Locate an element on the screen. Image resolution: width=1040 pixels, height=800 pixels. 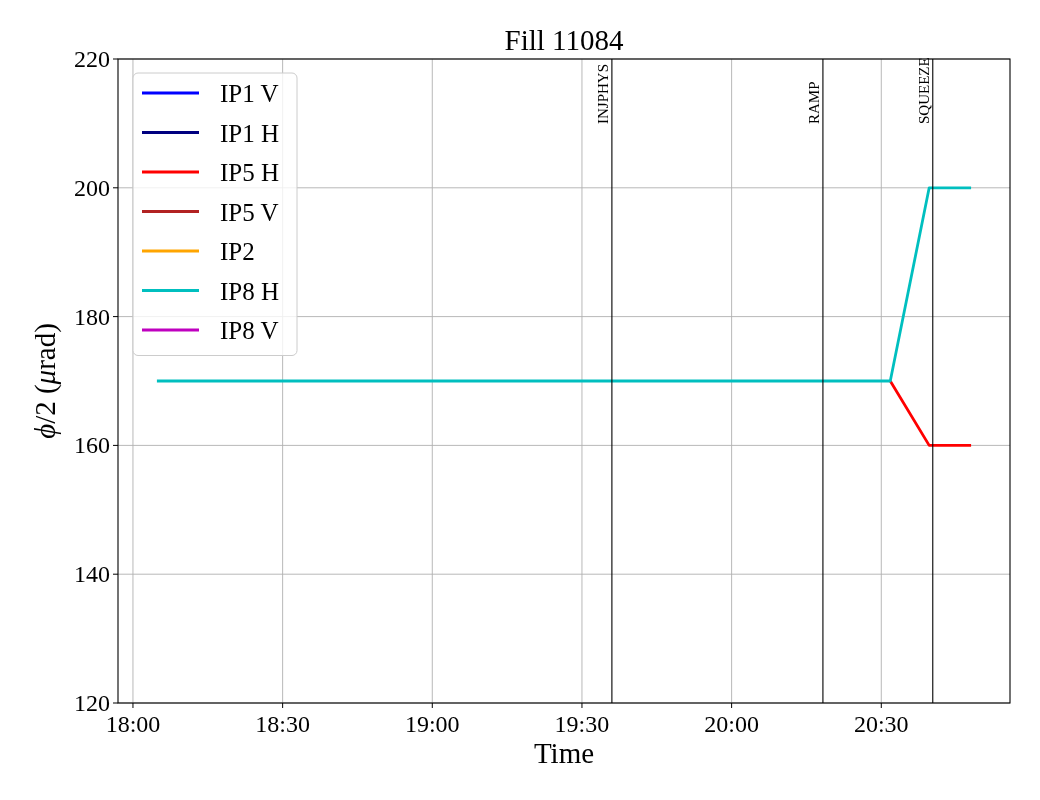
y-tick-label: 220 is located at coordinates (92, 59).